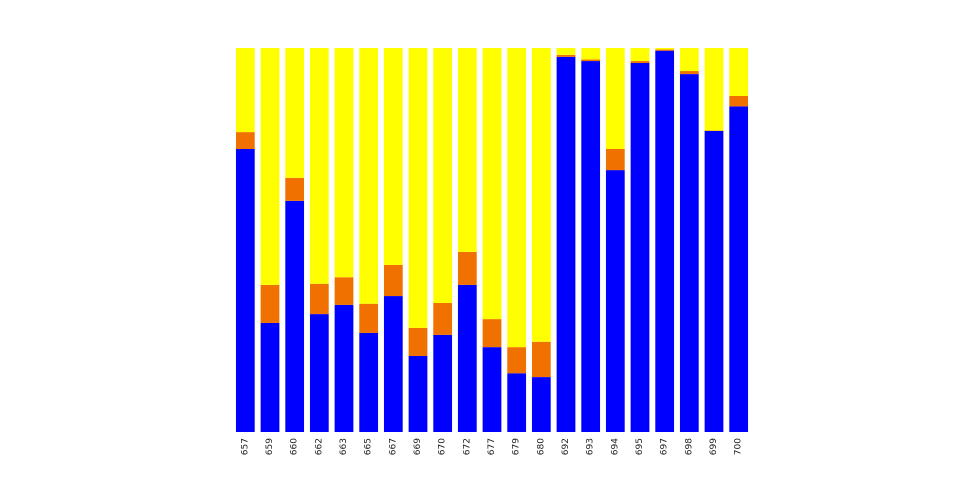 This screenshot has width=960, height=480. What do you see at coordinates (319, 446) in the screenshot?
I see `x-tick-label-662: 662` at bounding box center [319, 446].